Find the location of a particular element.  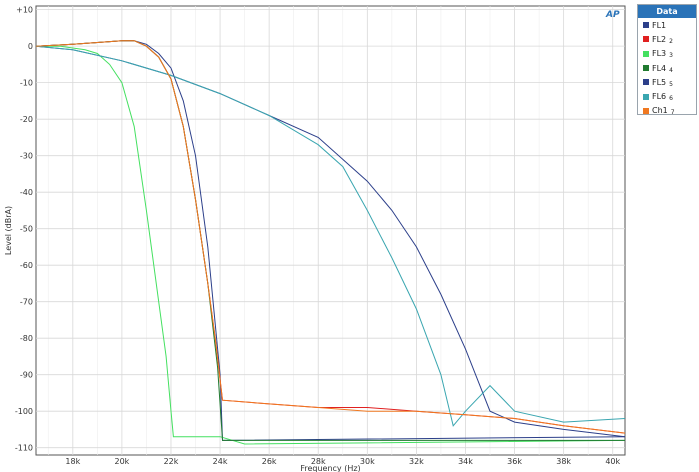

y-tick-label: +10 is located at coordinates (24, 10).